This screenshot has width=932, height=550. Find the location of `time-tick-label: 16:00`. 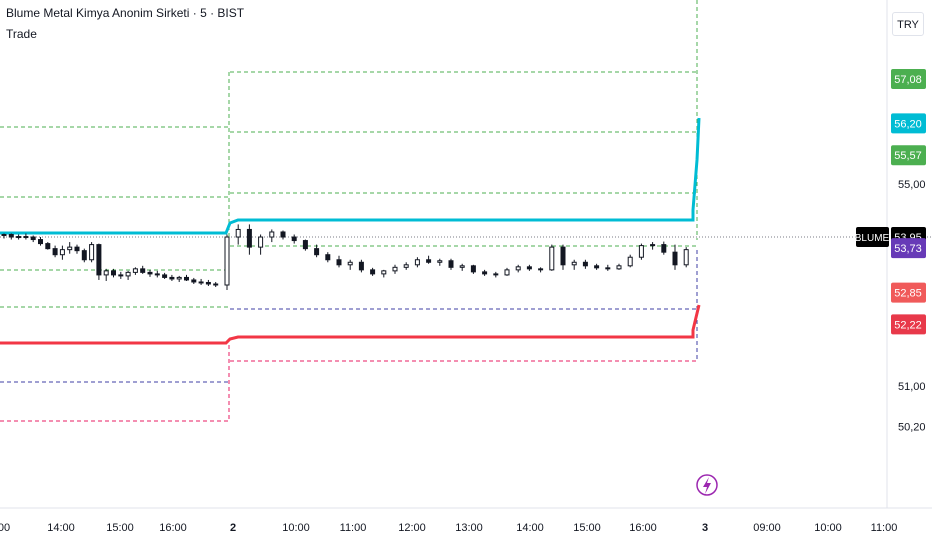

time-tick-label: 16:00 is located at coordinates (643, 528).